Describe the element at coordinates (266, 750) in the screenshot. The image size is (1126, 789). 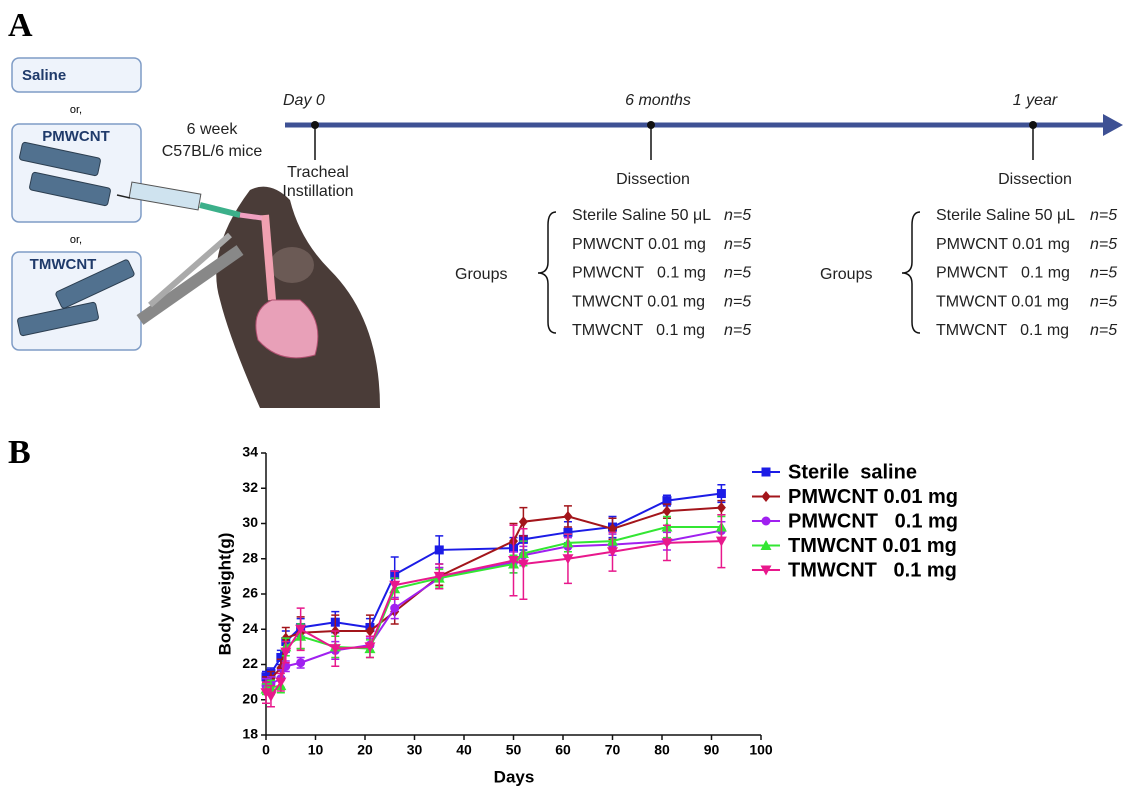
I see `x-tick-label: 0` at that location.